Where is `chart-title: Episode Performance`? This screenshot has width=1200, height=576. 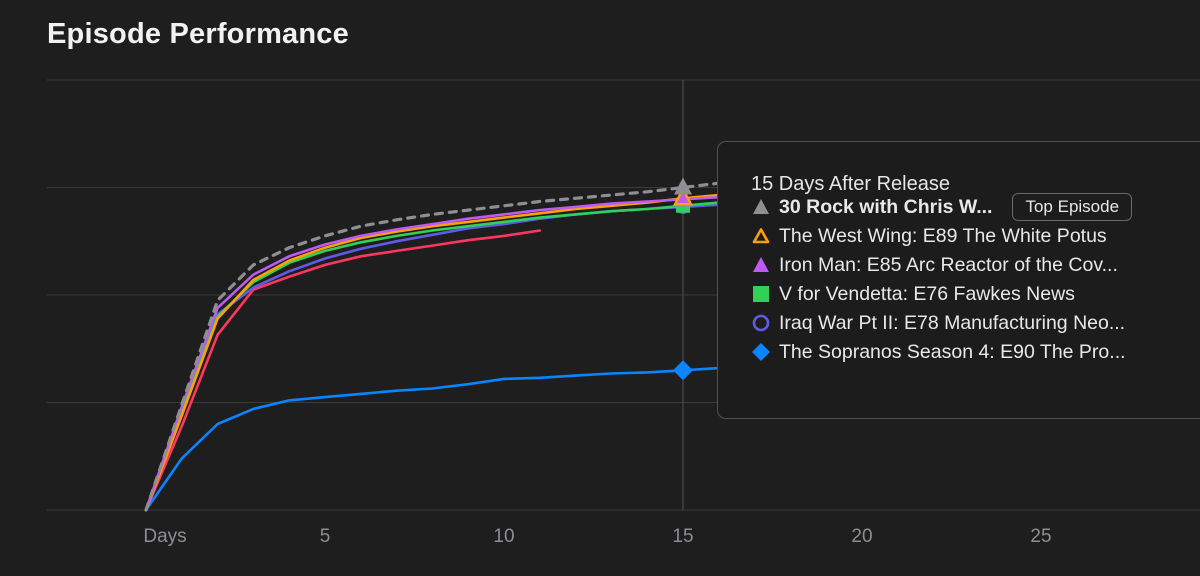
chart-title: Episode Performance is located at coordinates (198, 34).